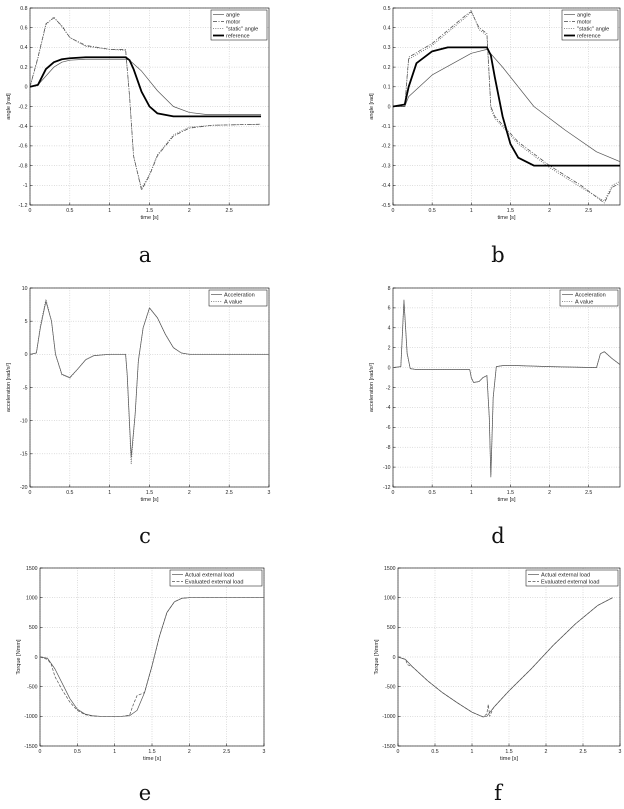 This screenshot has width=624, height=809. Describe the element at coordinates (23, 29) in the screenshot. I see `y-tick-label: 0.6` at that location.